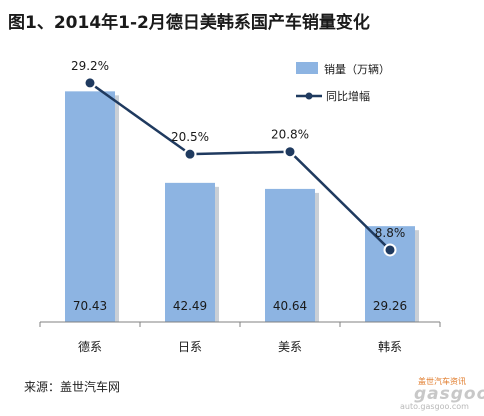  What do you see at coordinates (348, 96) in the screenshot?
I see `legend-line-label: 同比增幅` at bounding box center [348, 96].